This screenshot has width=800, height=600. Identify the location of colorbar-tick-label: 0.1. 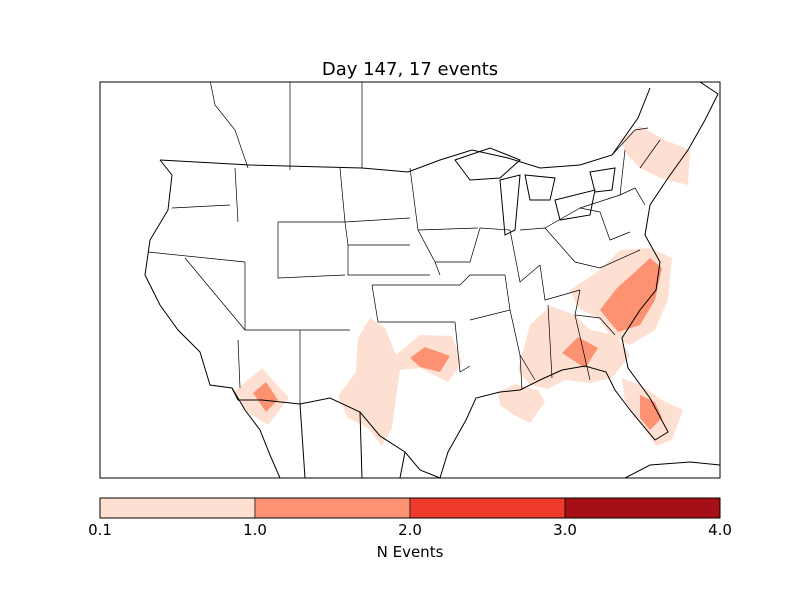
(100, 530).